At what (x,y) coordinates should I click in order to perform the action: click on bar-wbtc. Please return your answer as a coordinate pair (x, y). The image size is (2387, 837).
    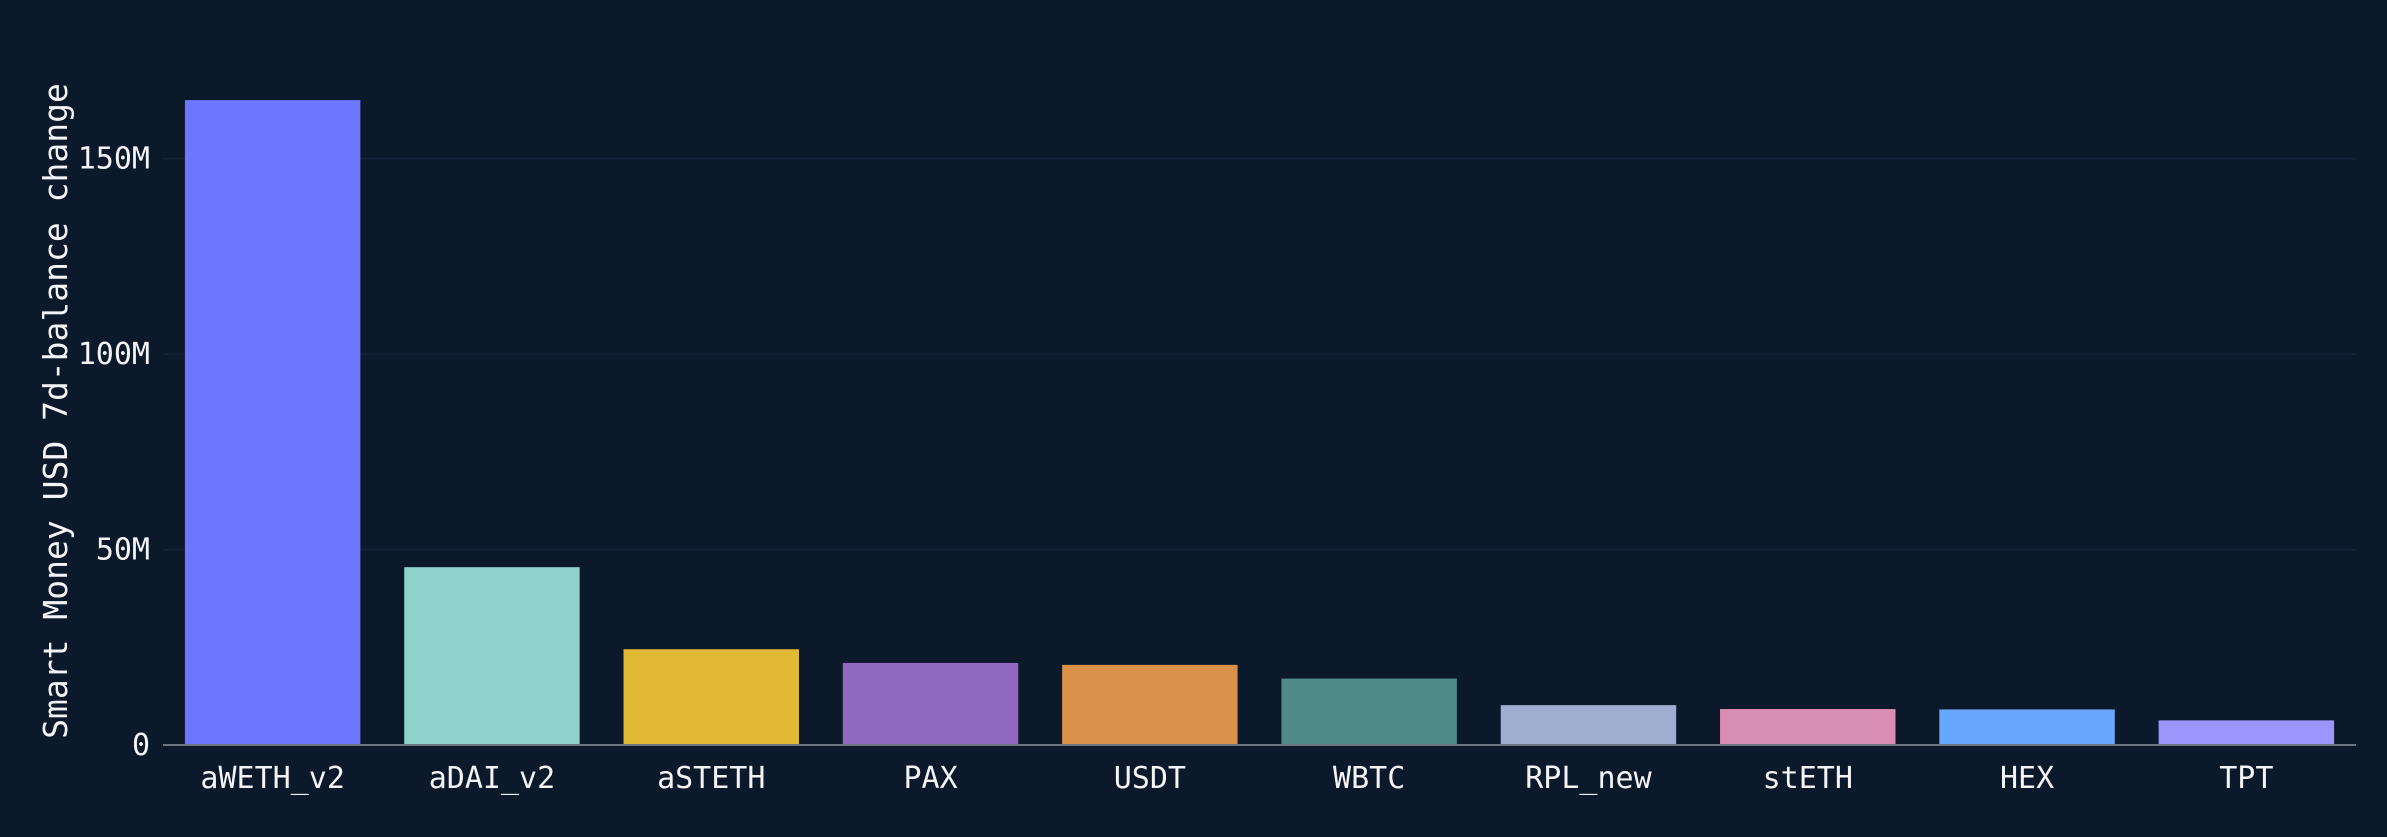
    Looking at the image, I should click on (1369, 711).